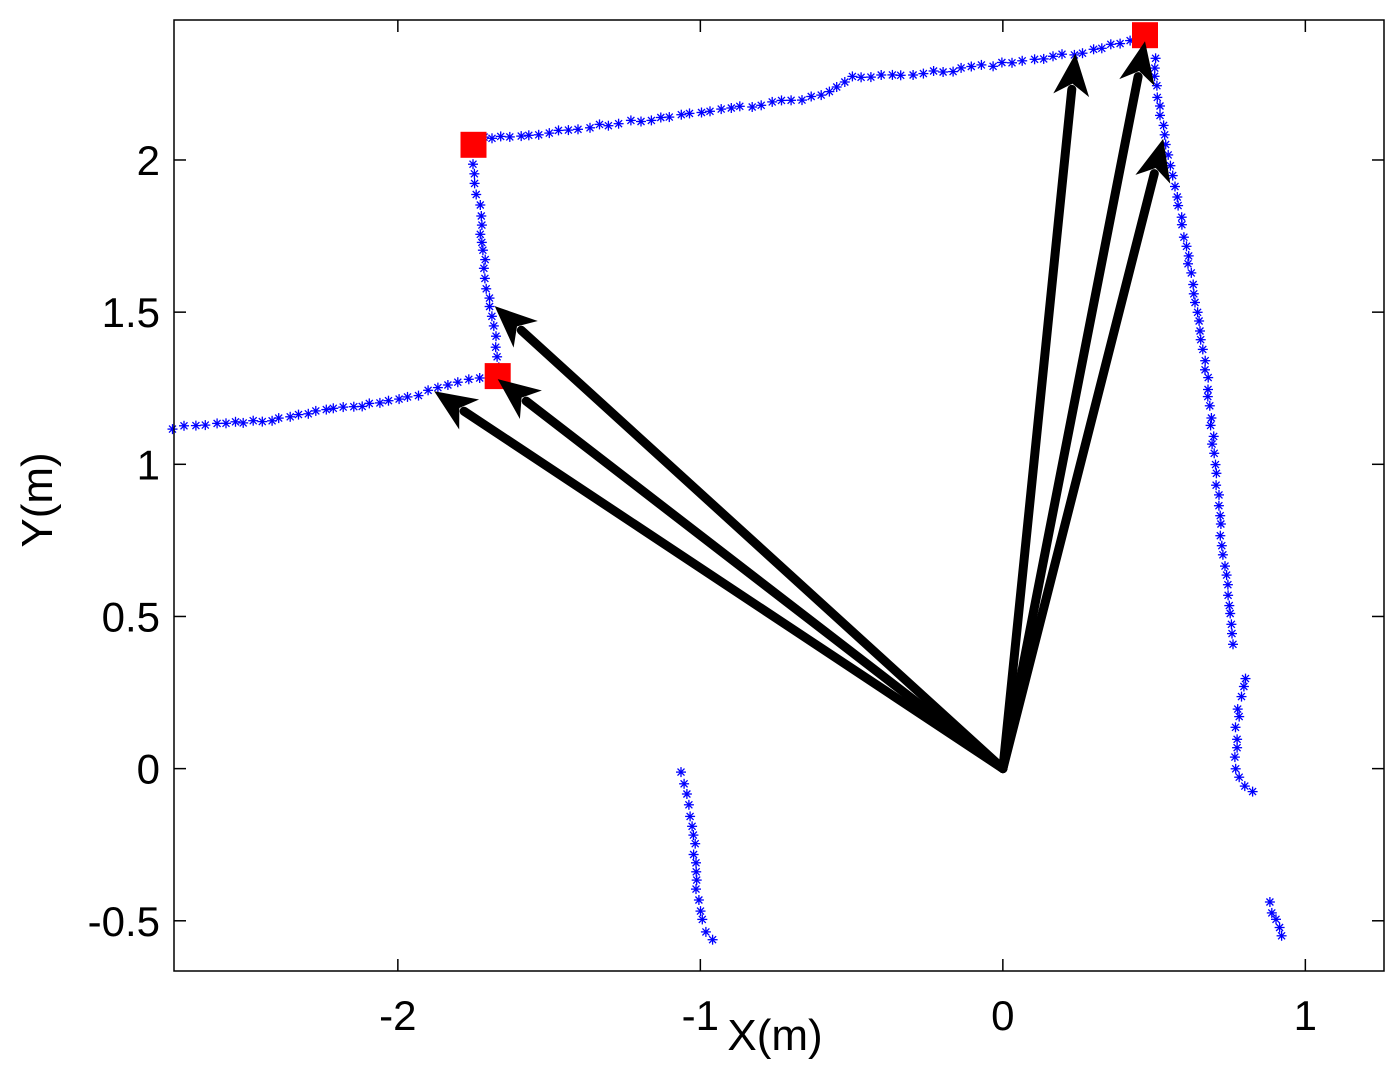 This screenshot has height=1066, width=1394. What do you see at coordinates (473, 144) in the screenshot?
I see `corner-marker` at bounding box center [473, 144].